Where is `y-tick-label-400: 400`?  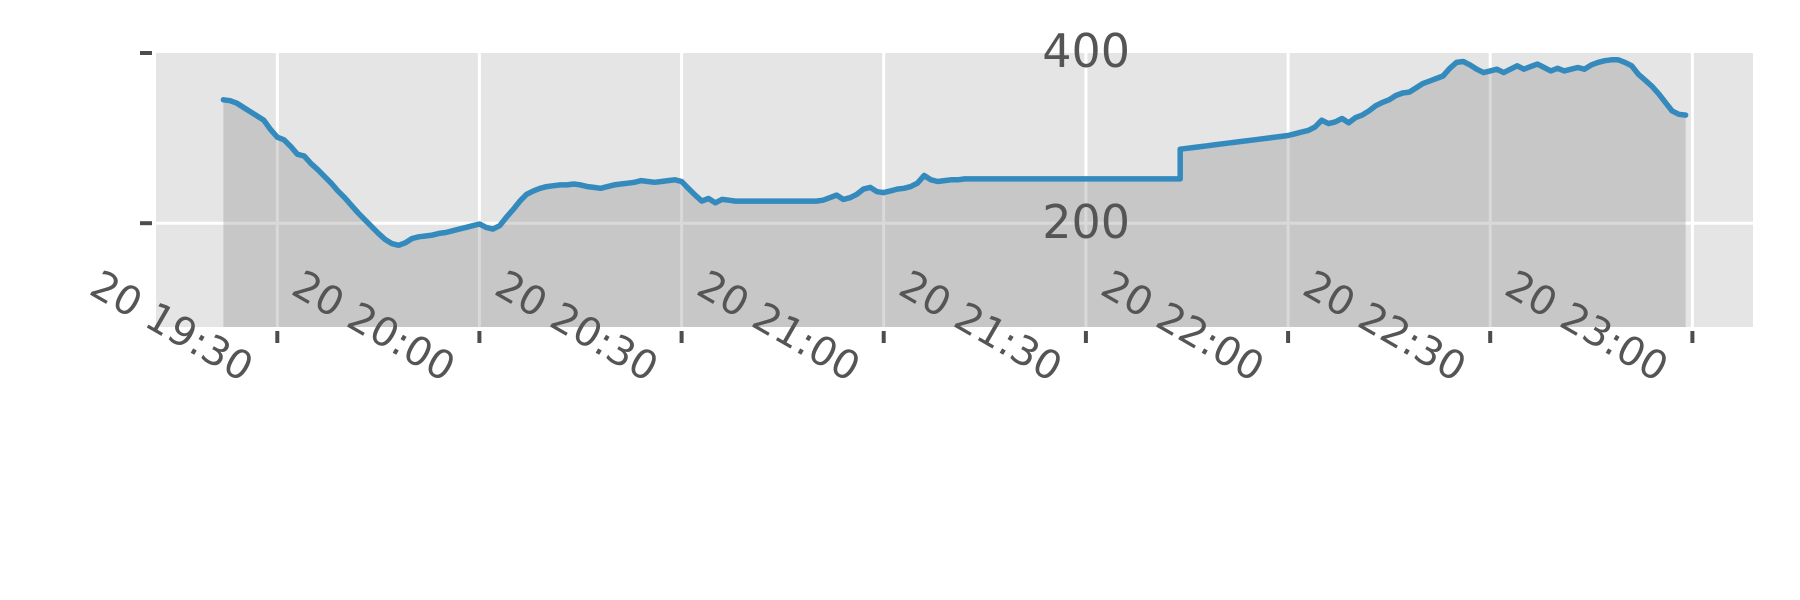
y-tick-label-400: 400 is located at coordinates (1086, 51).